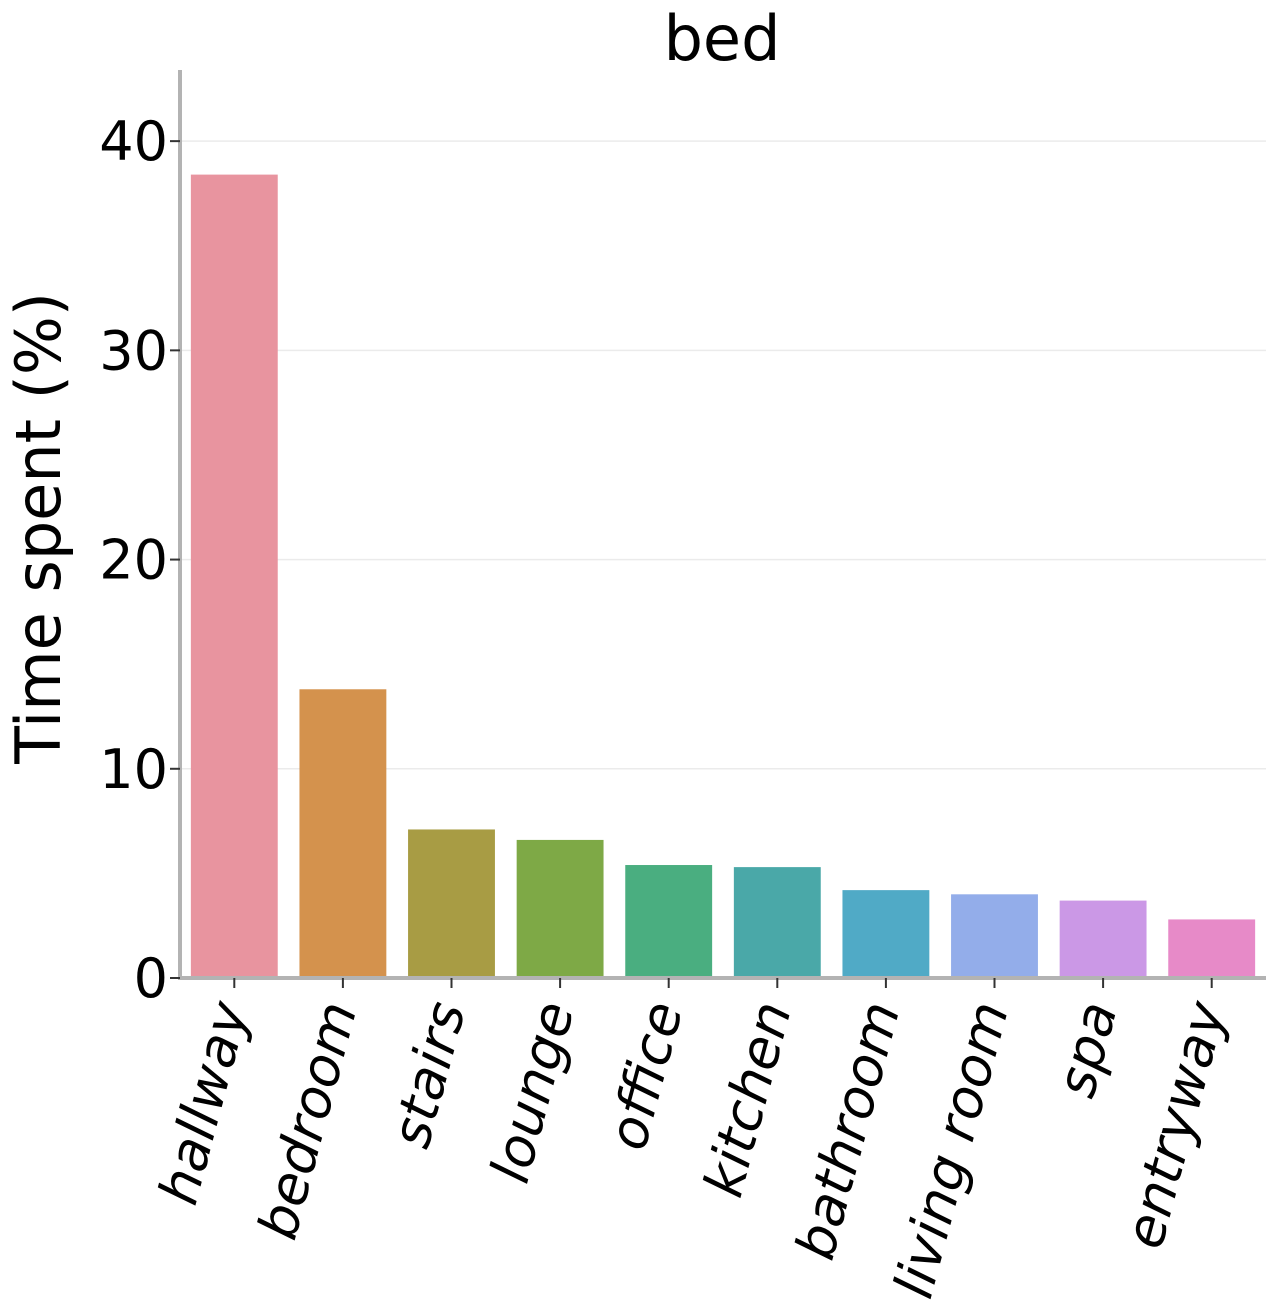 The height and width of the screenshot is (1312, 1280). I want to click on y-tick-label: 30, so click(133, 350).